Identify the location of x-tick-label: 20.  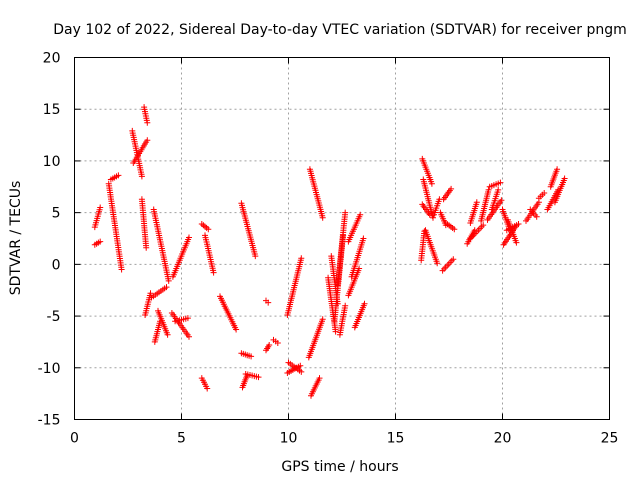
(503, 439).